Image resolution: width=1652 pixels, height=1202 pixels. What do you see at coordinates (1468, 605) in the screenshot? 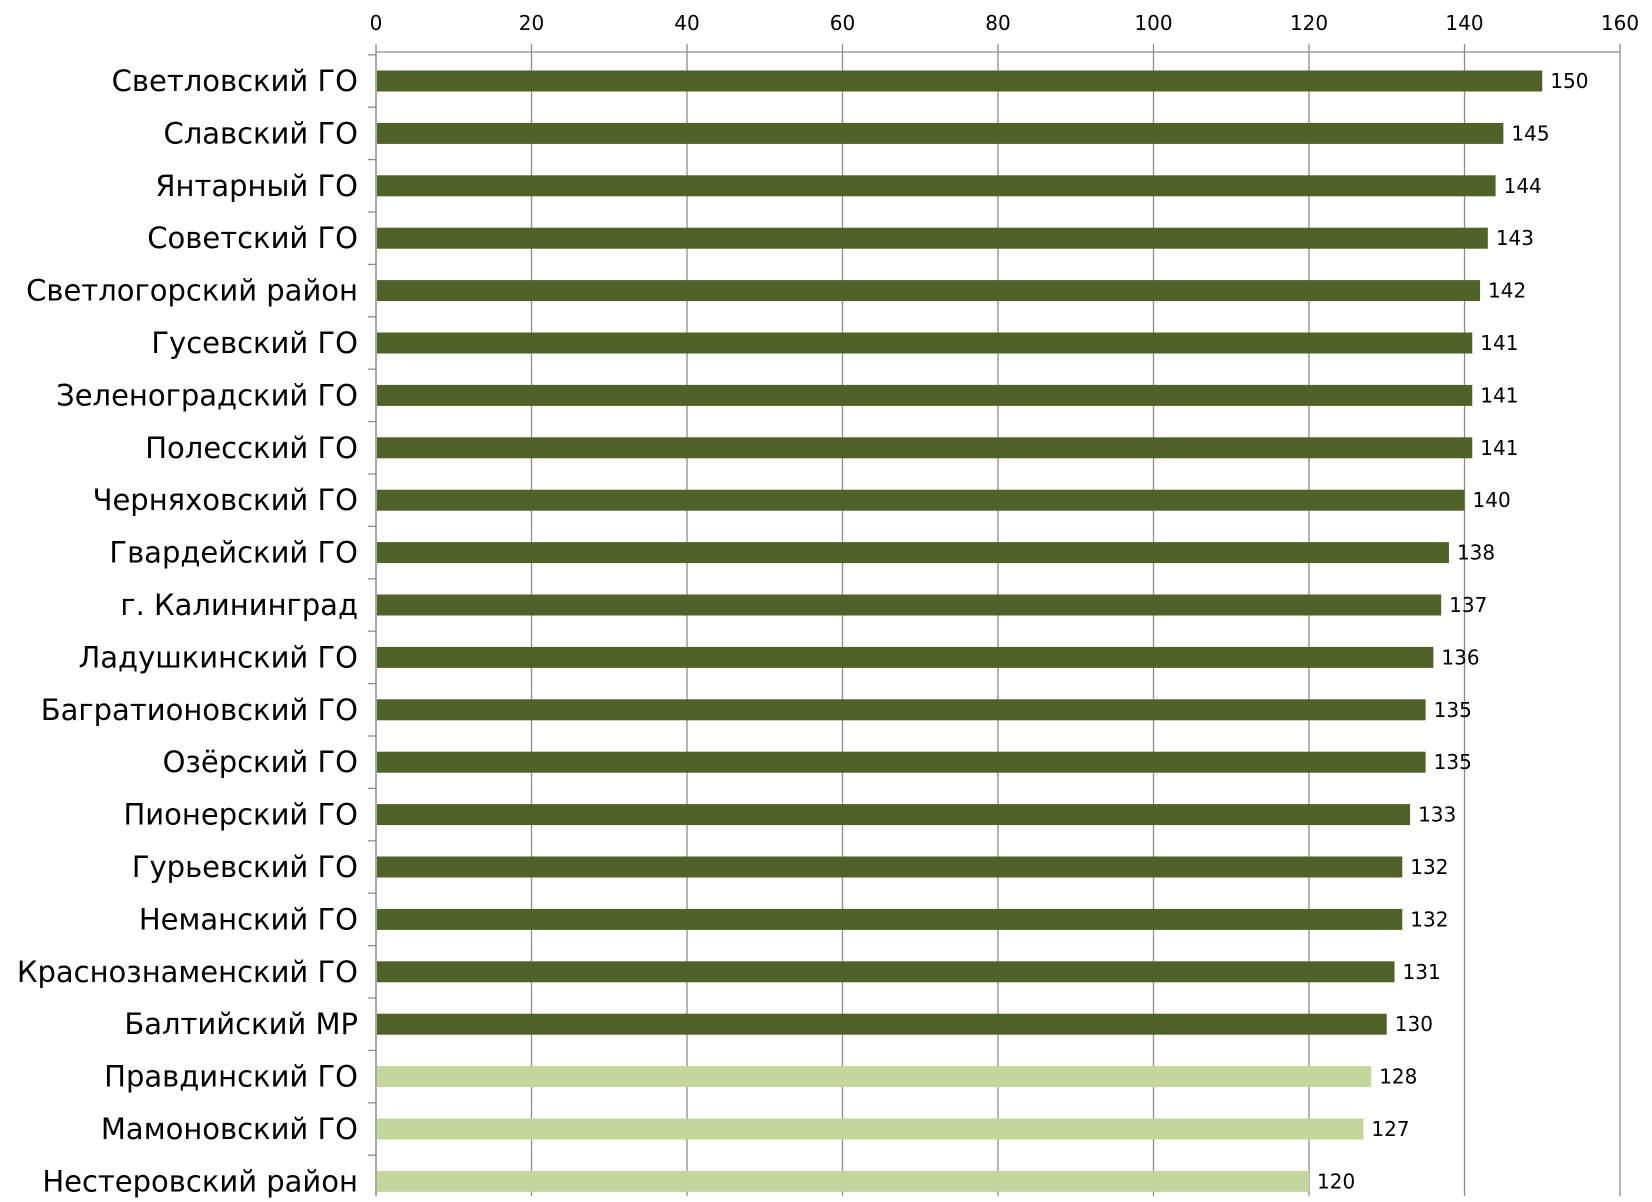
I see `data-label: 137` at bounding box center [1468, 605].